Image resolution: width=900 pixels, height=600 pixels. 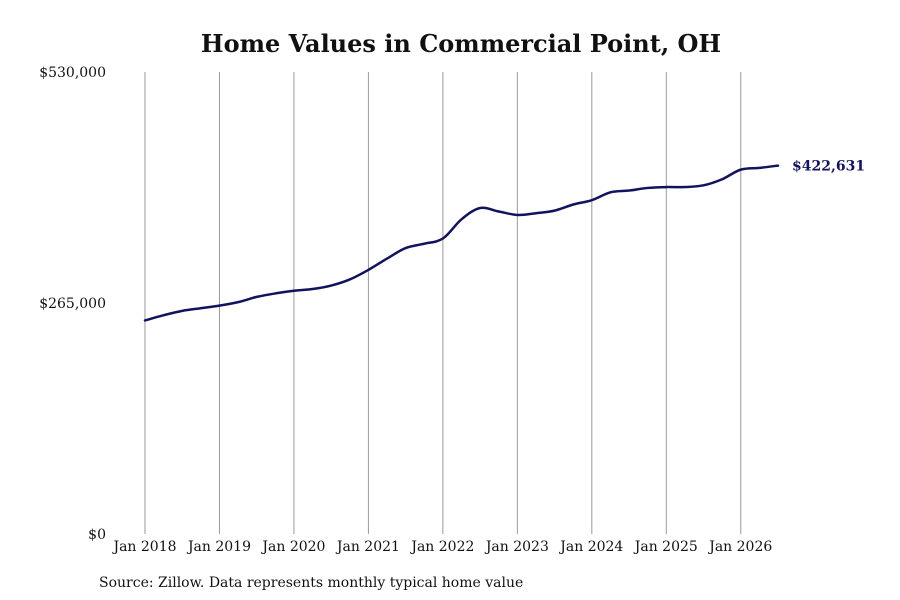 What do you see at coordinates (461, 43) in the screenshot?
I see `chart-title: Home Values in Commercial Point, OH` at bounding box center [461, 43].